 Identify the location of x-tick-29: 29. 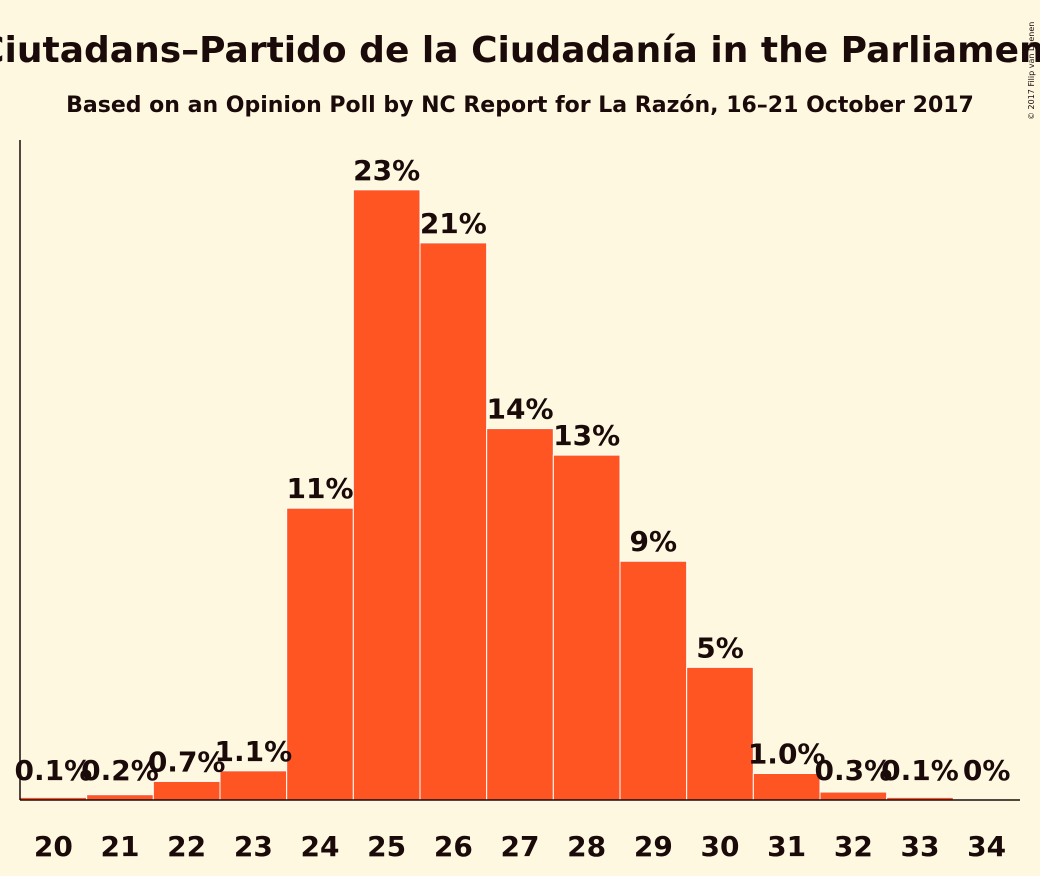
(653, 846).